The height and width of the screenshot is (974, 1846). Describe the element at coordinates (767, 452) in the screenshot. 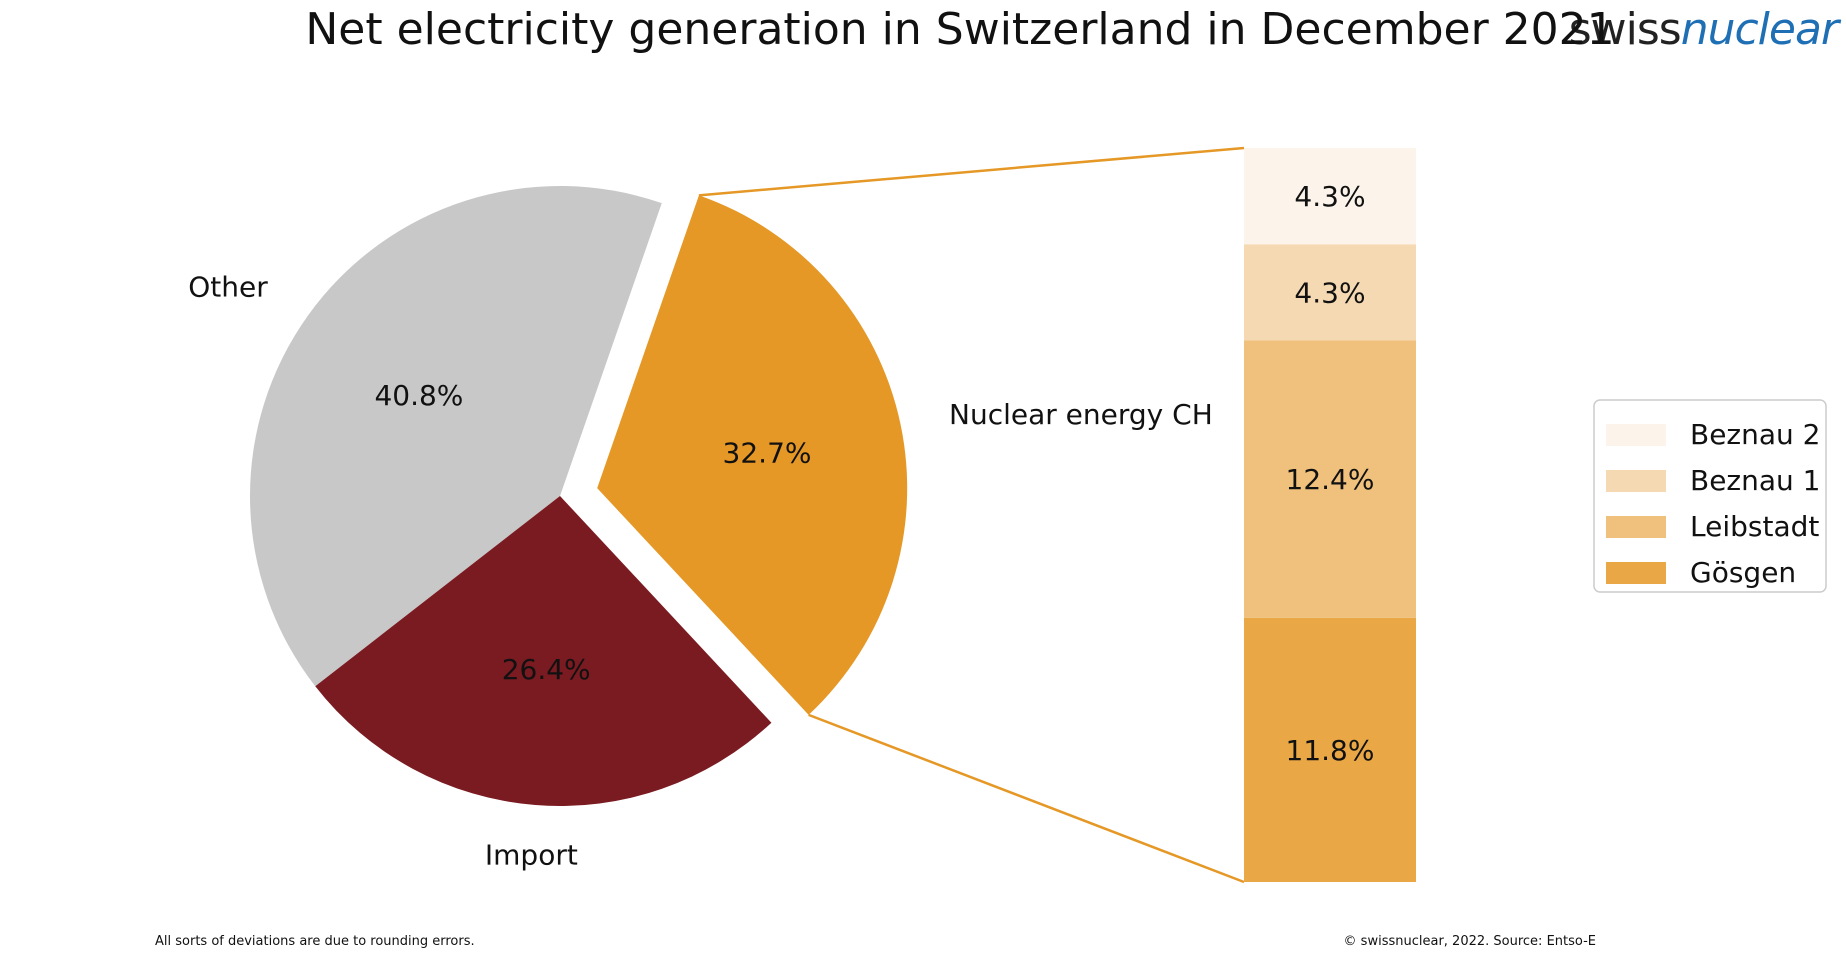

I see `pie-value-label-nuclear-energy-ch: 32.7%` at that location.